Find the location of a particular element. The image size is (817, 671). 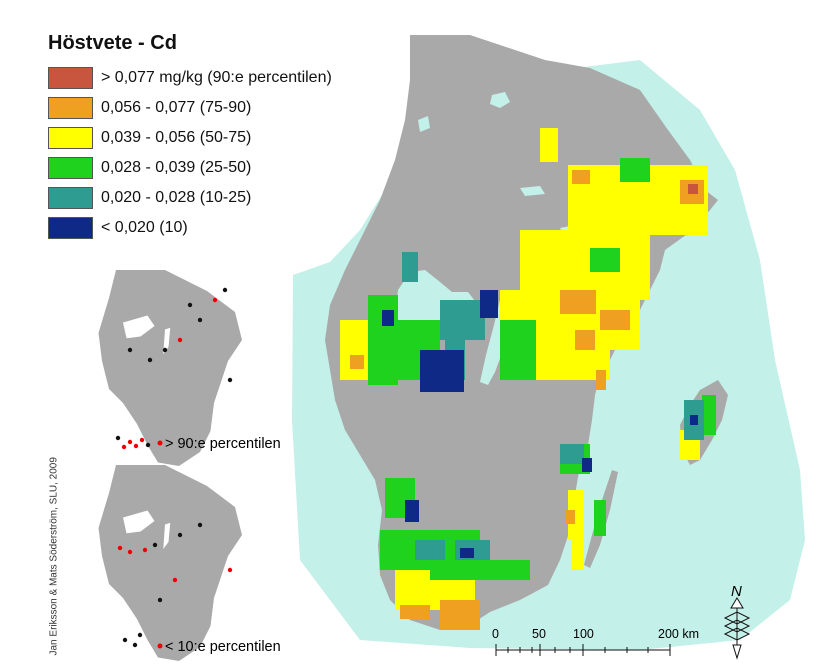

scale-label: 200 km is located at coordinates (678, 634).